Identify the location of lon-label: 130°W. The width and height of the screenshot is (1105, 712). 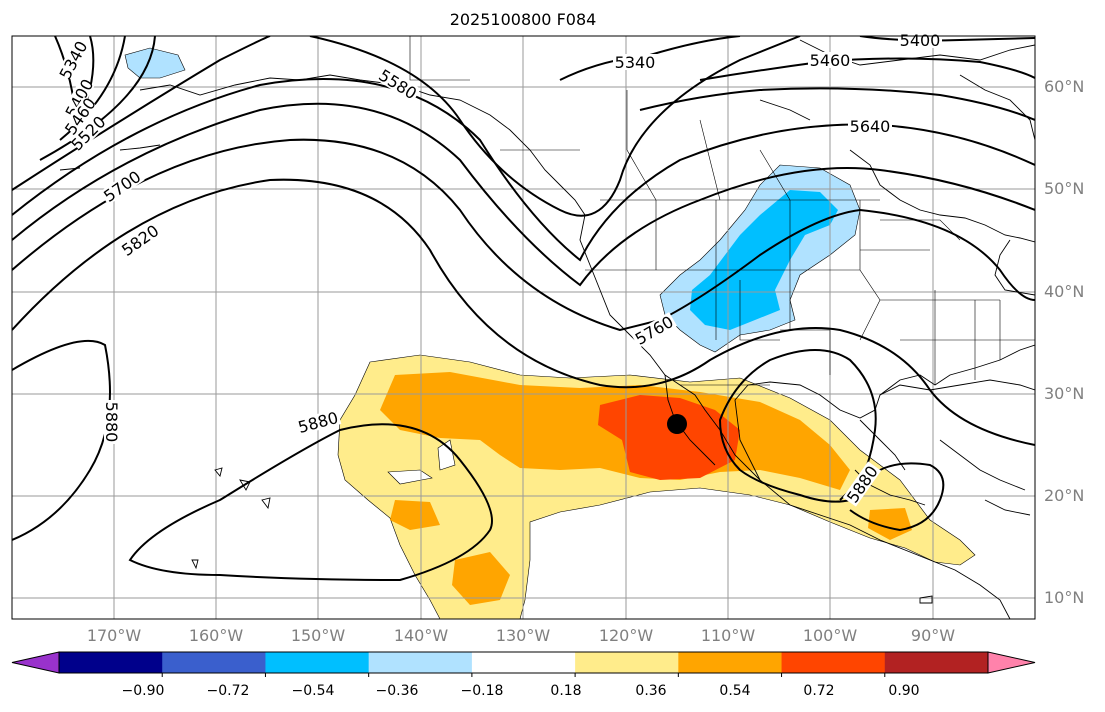
(523, 635).